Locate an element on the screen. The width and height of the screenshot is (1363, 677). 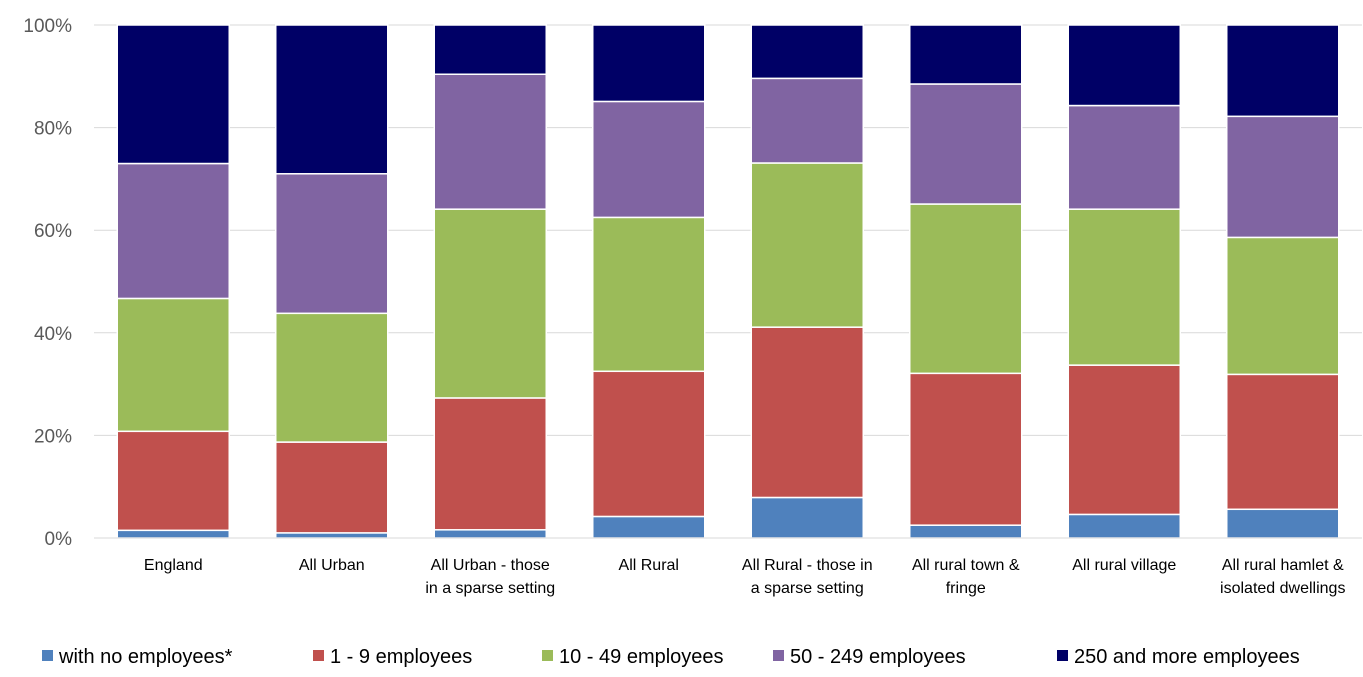
legend-item: 10 - 49 employees is located at coordinates (633, 657).